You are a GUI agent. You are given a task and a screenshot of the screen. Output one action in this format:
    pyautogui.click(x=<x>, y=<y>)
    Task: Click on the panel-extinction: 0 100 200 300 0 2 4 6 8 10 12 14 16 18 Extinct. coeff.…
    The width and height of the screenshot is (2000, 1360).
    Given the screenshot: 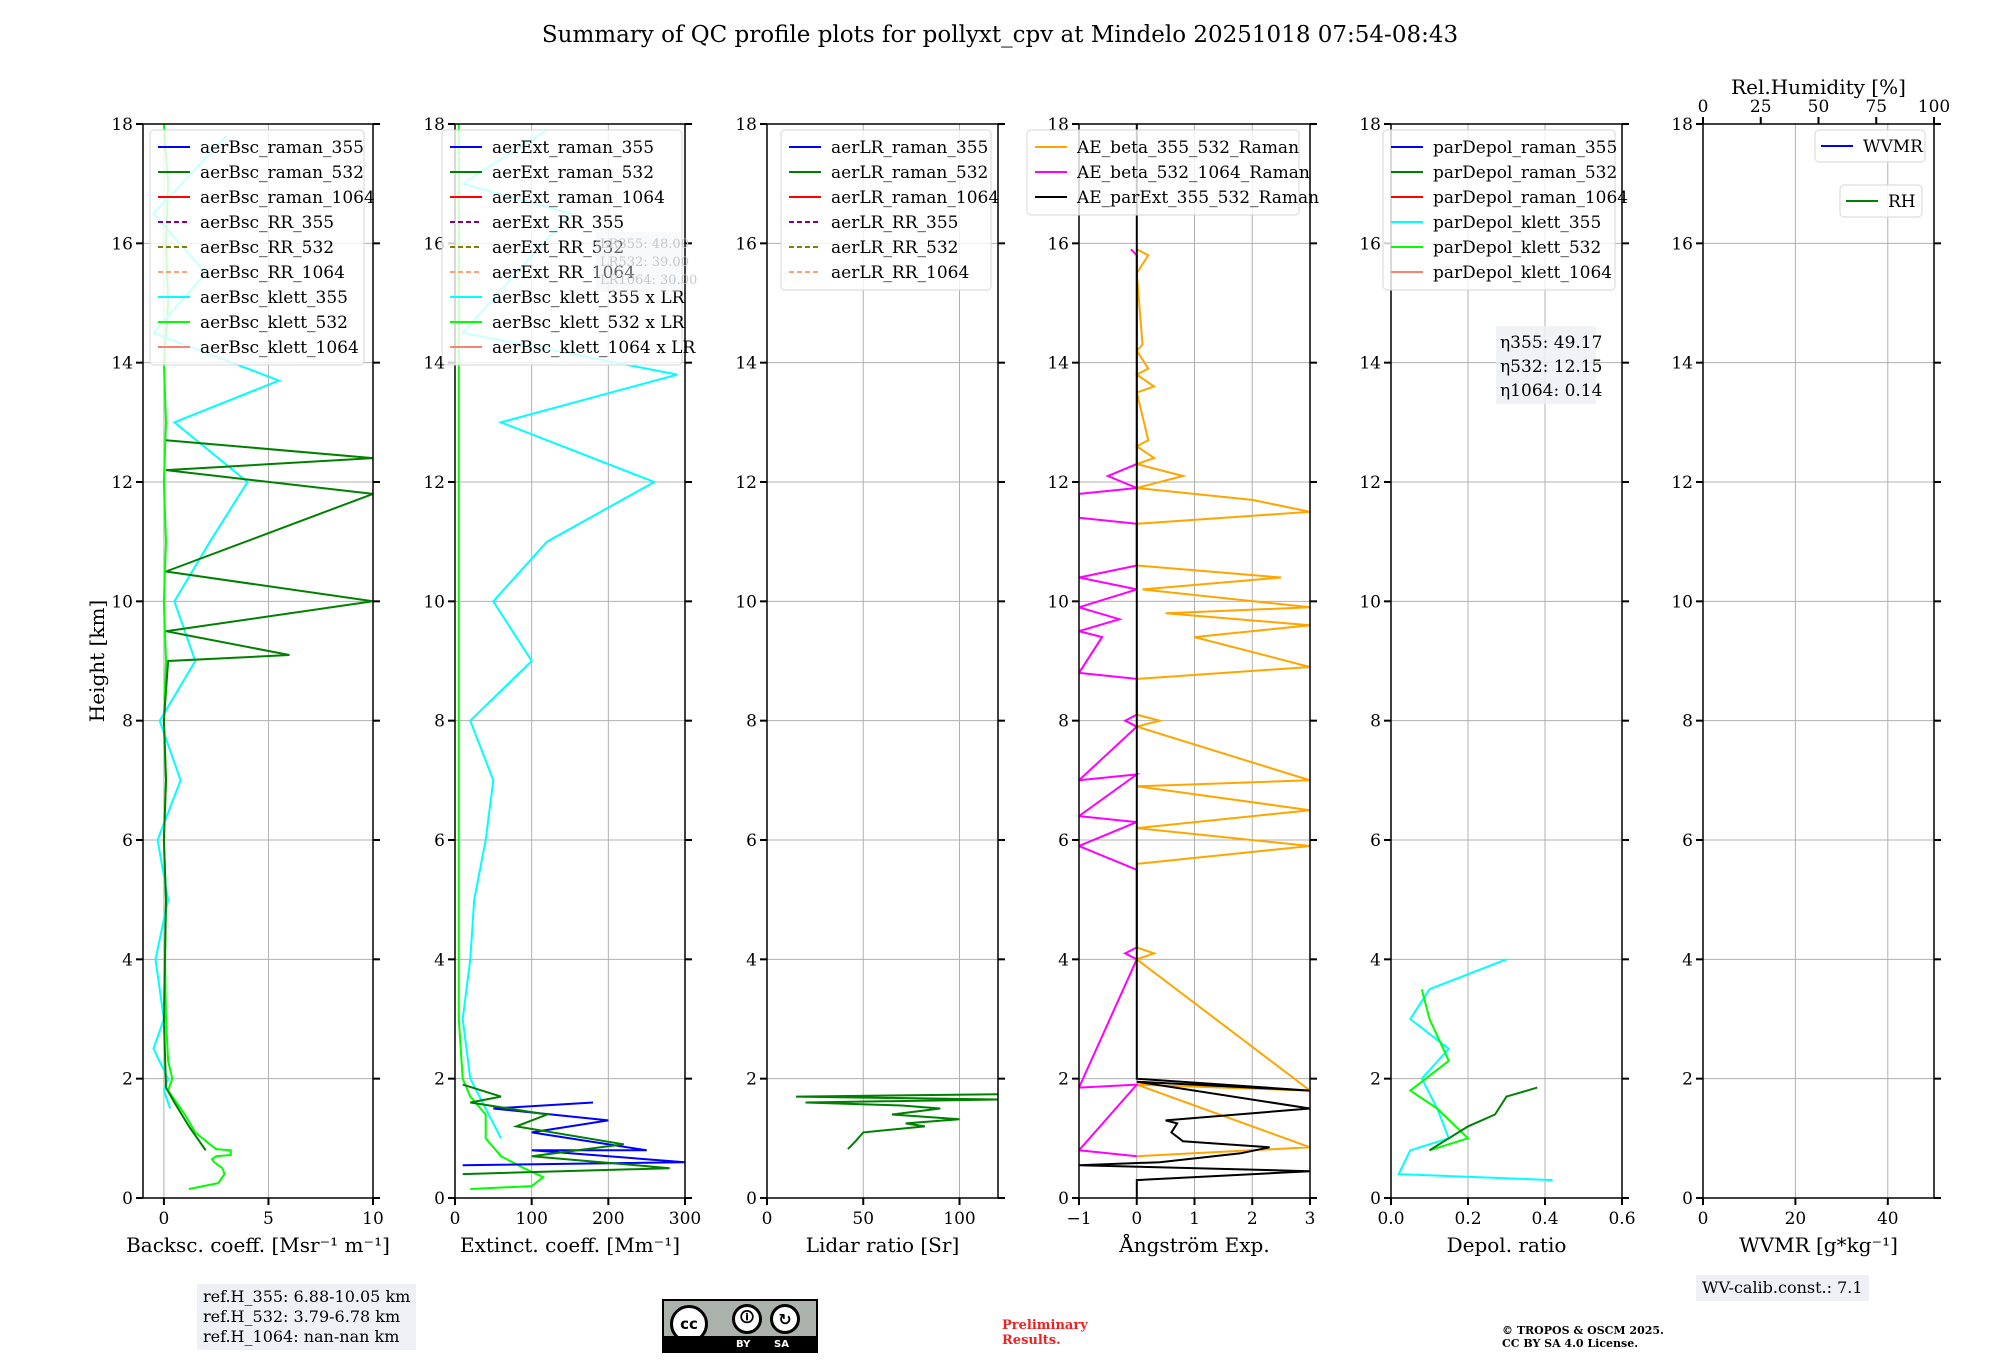 What is the action you would take?
    pyautogui.click(x=562, y=686)
    